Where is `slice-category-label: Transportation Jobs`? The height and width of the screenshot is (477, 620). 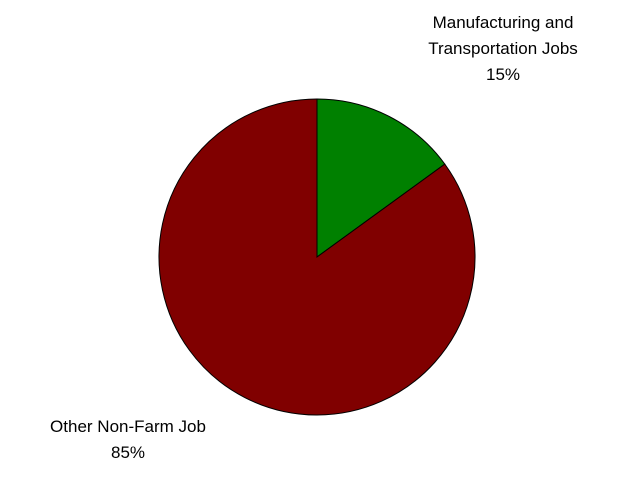 slice-category-label: Transportation Jobs is located at coordinates (503, 48).